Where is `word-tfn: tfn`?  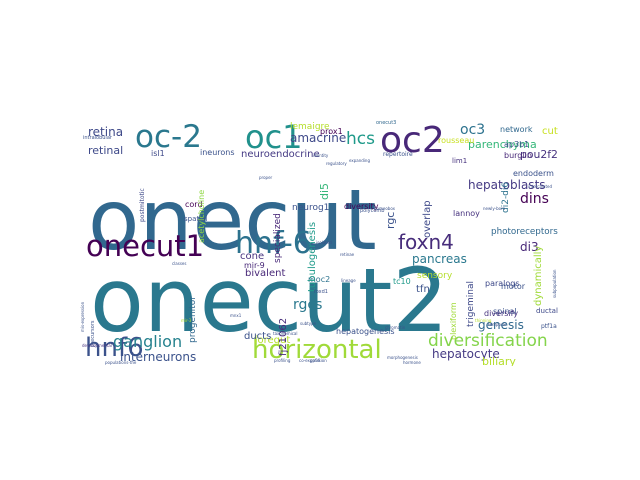
word-tfn: tfn is located at coordinates (423, 289).